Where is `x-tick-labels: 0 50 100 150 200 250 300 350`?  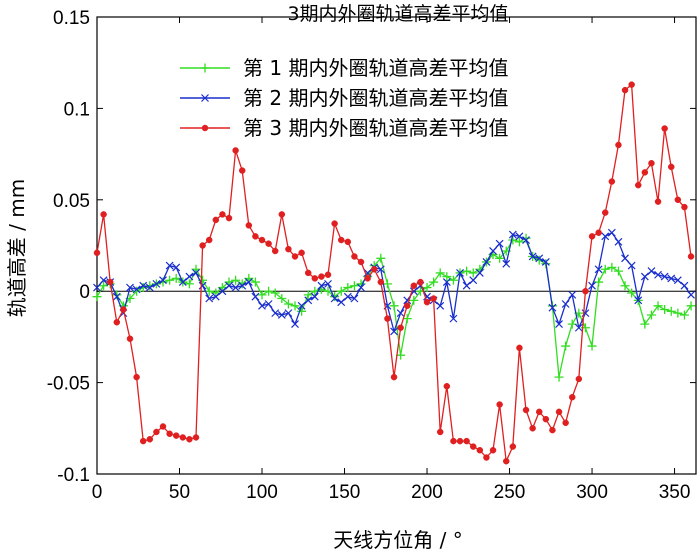
x-tick-labels: 0 50 100 150 200 250 300 350 is located at coordinates (391, 492).